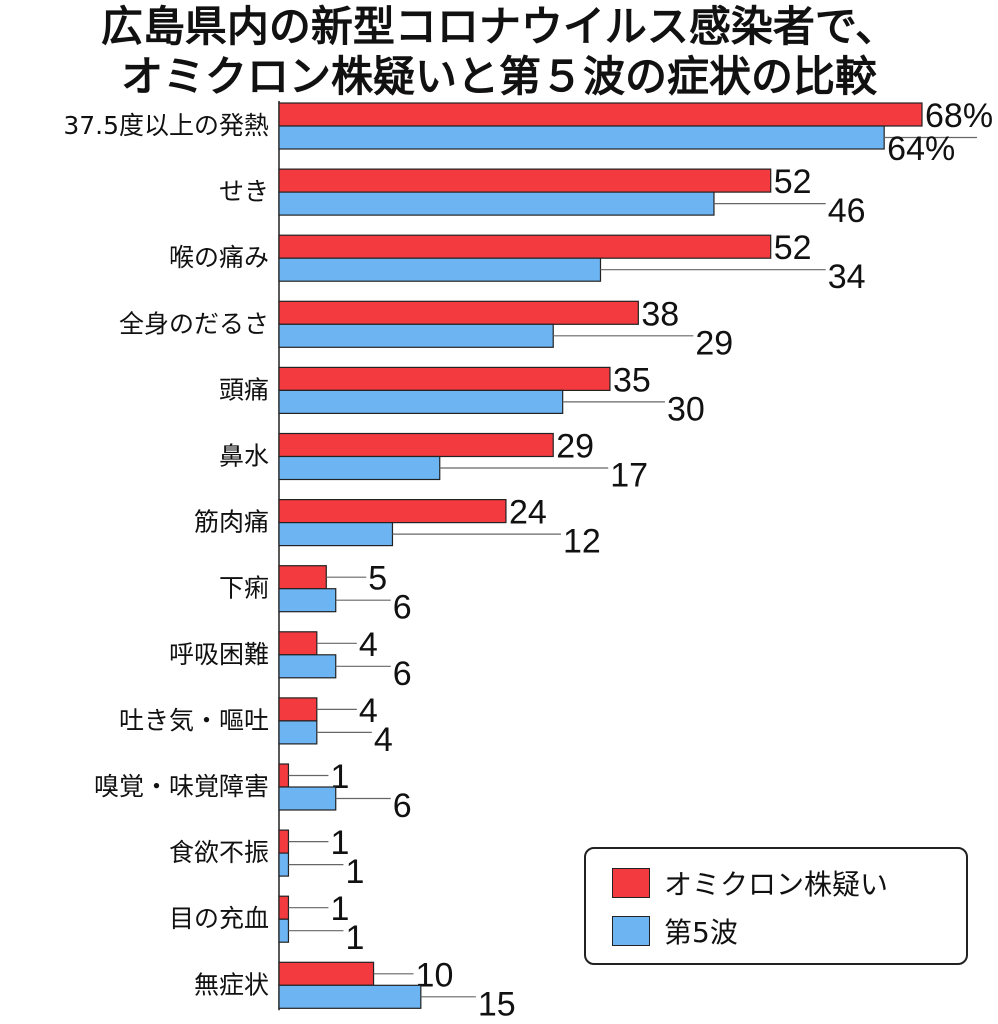  I want to click on chart-title-line-1: 広島県内の新型コロナウイルス感染者で、, so click(499, 26).